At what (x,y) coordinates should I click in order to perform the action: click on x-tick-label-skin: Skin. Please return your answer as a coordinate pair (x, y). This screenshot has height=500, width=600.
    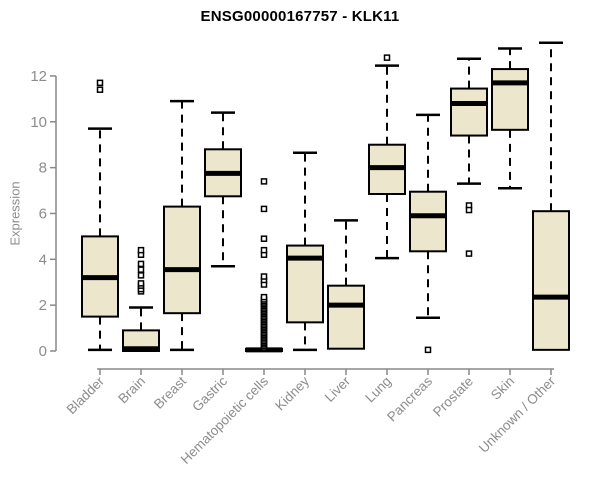
    Looking at the image, I should click on (502, 388).